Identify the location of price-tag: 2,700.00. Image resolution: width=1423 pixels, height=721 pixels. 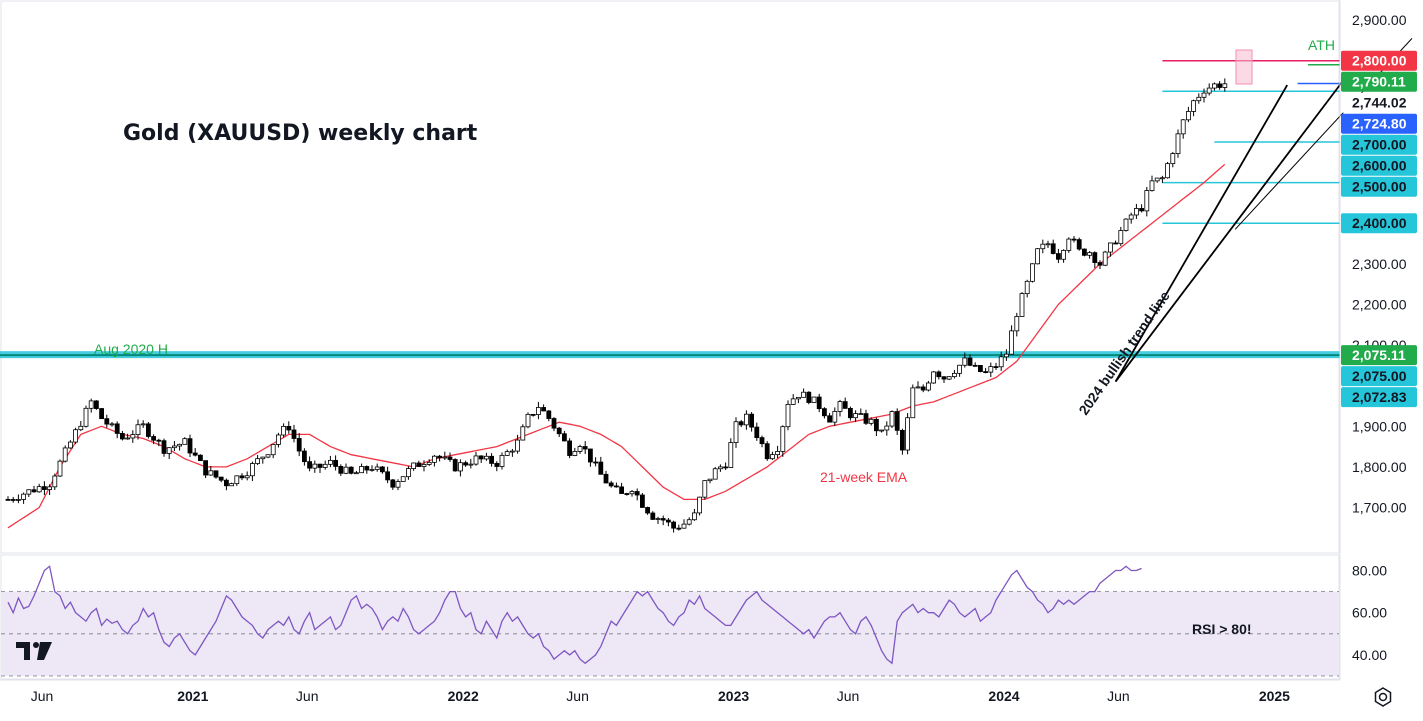
(1379, 144).